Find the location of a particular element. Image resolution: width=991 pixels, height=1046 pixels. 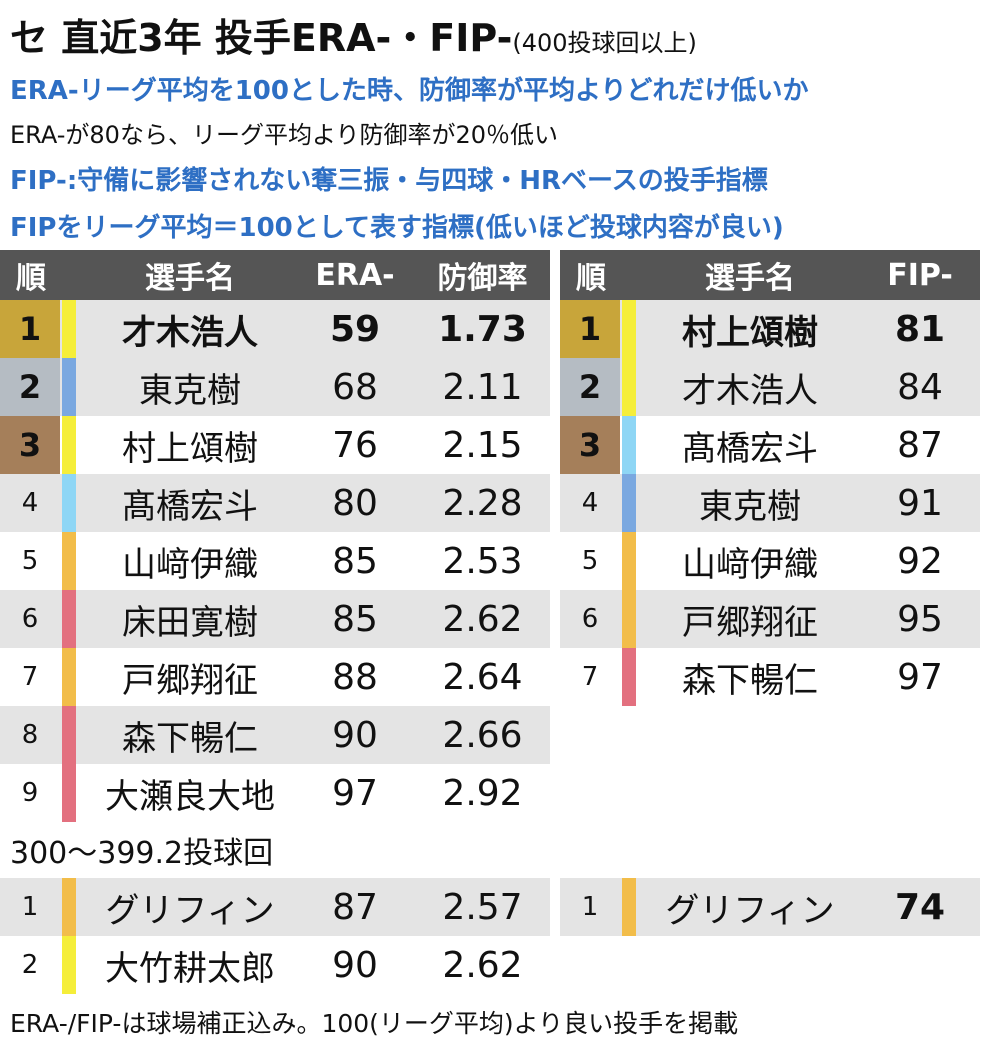

title-sub: (400投球回以上) is located at coordinates (604, 43).